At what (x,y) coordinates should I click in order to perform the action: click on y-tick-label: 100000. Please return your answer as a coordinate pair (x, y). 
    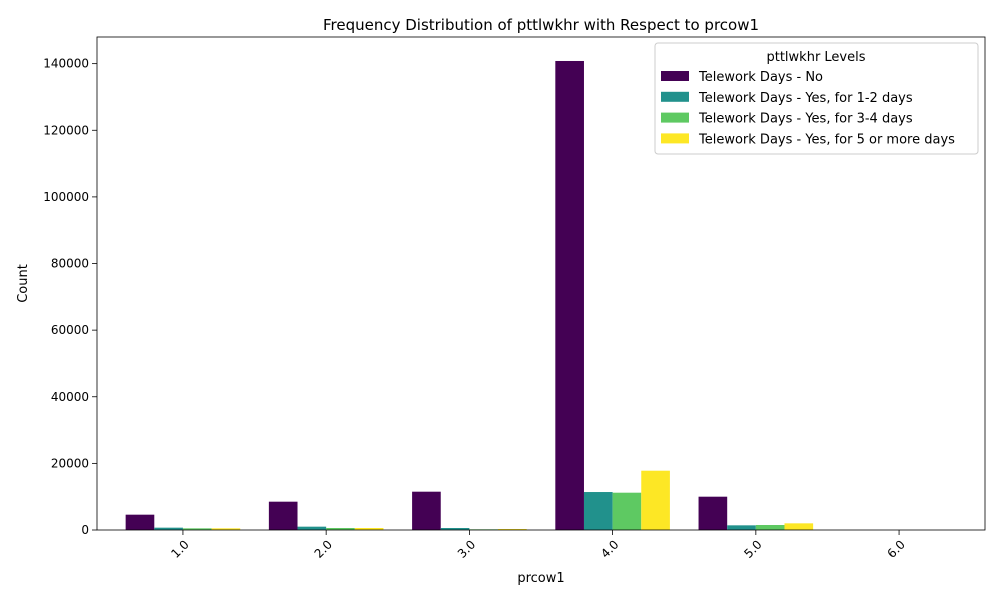
    Looking at the image, I should click on (66, 197).